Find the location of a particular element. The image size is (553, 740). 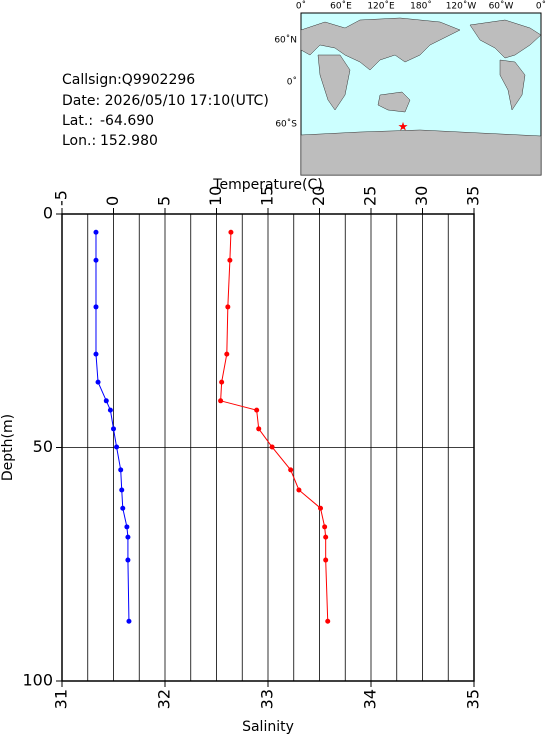

map-land is located at coordinates (421, 96).